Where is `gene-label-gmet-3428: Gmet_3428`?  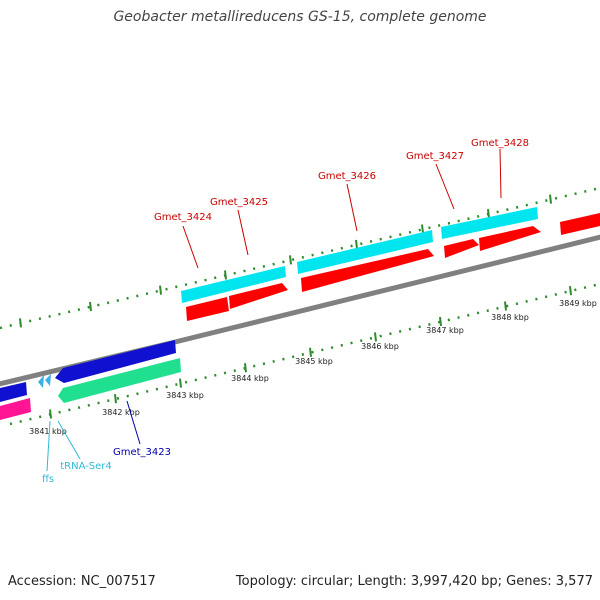 gene-label-gmet-3428: Gmet_3428 is located at coordinates (500, 143).